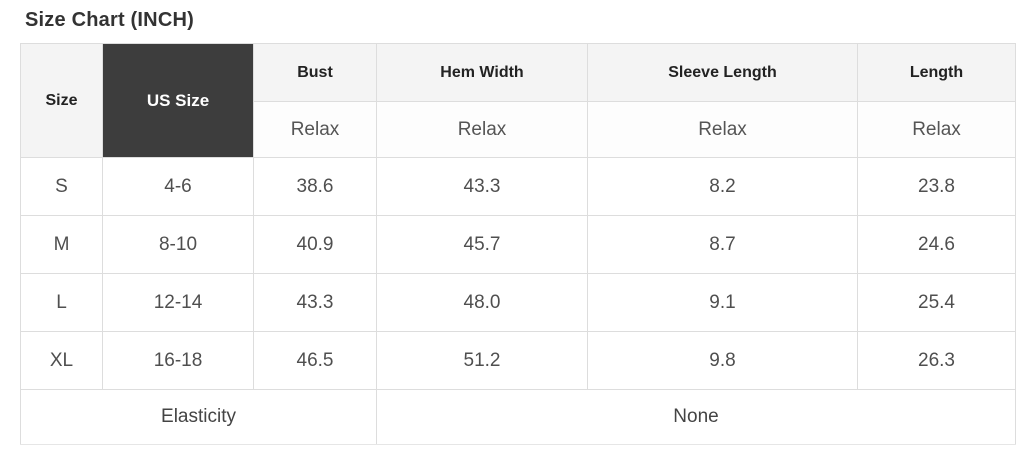 The width and height of the screenshot is (1024, 452). Describe the element at coordinates (722, 244) in the screenshot. I see `cell-sleeve-length: 8.7` at that location.